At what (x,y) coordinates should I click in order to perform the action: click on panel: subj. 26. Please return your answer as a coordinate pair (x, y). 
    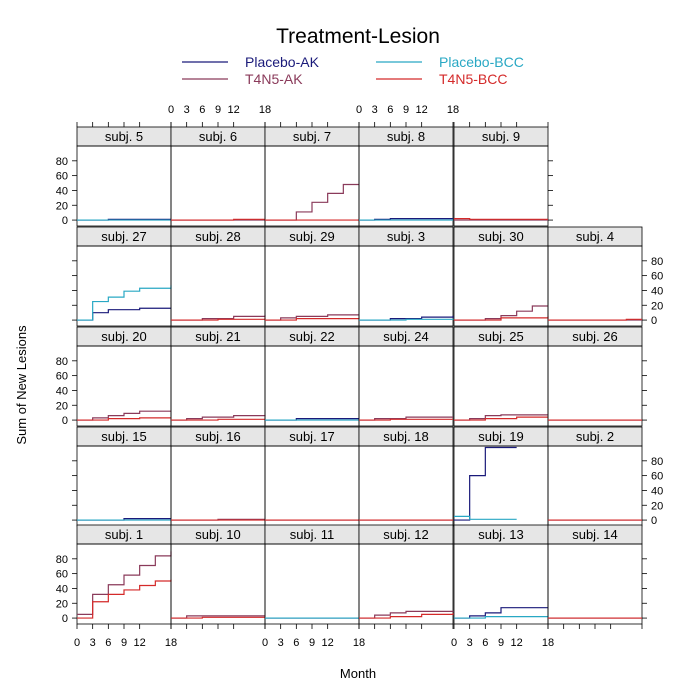
    Looking at the image, I should click on (595, 376).